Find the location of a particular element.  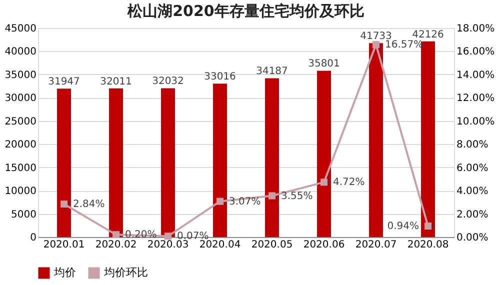

y2-tick-label: 12.00% is located at coordinates (475, 98).